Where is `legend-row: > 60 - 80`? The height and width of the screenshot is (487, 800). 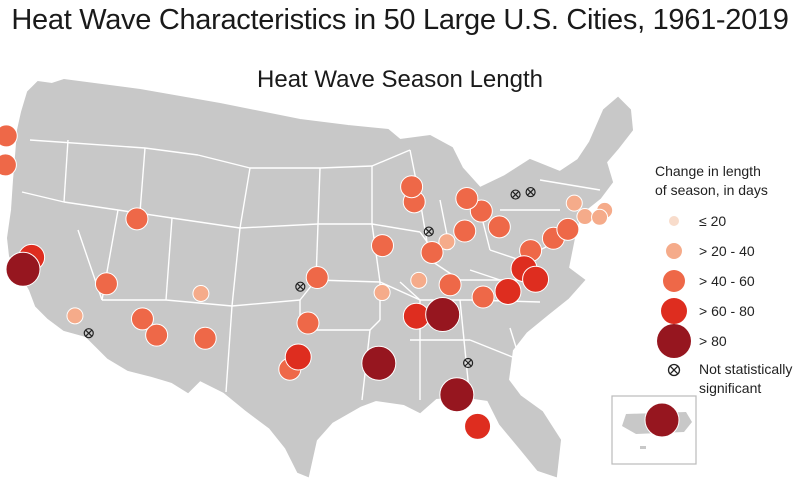
legend-row: > 60 - 80 is located at coordinates (727, 311).